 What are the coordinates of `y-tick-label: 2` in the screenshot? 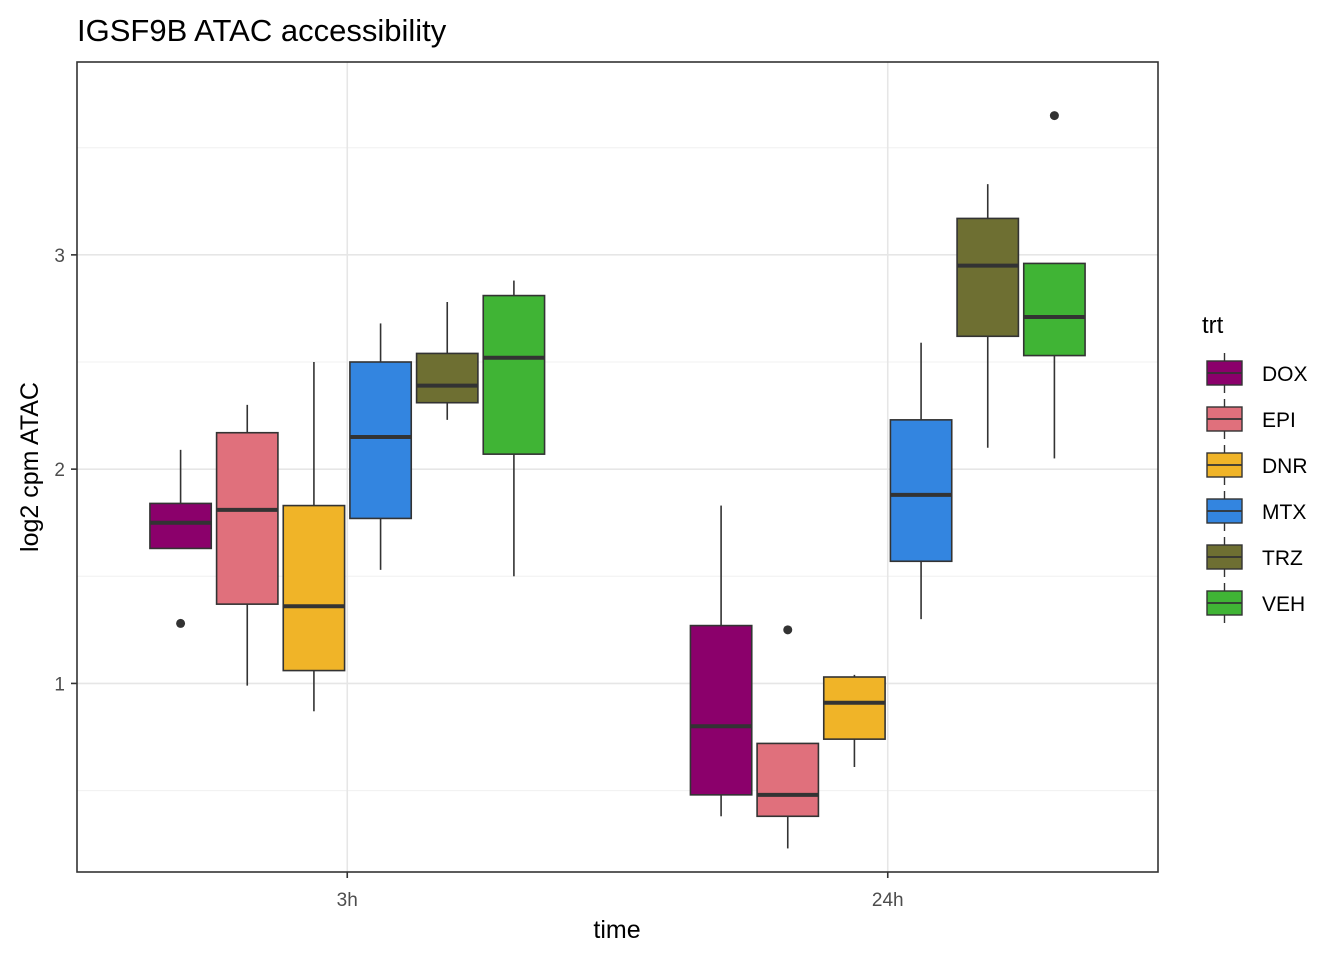 It's located at (59, 470).